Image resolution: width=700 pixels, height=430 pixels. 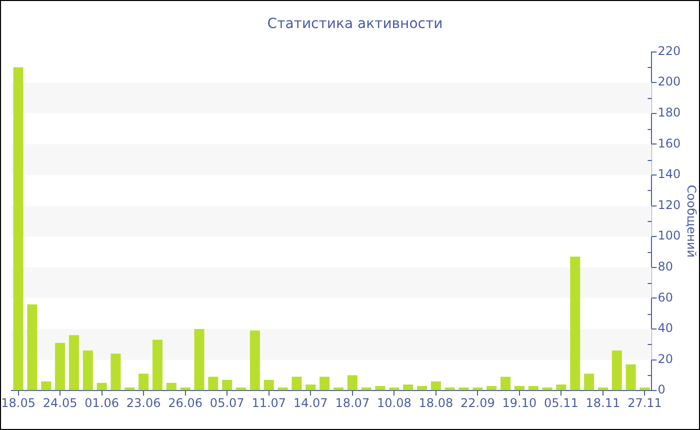 I want to click on x-tick-label: 11.07, so click(x=269, y=403).